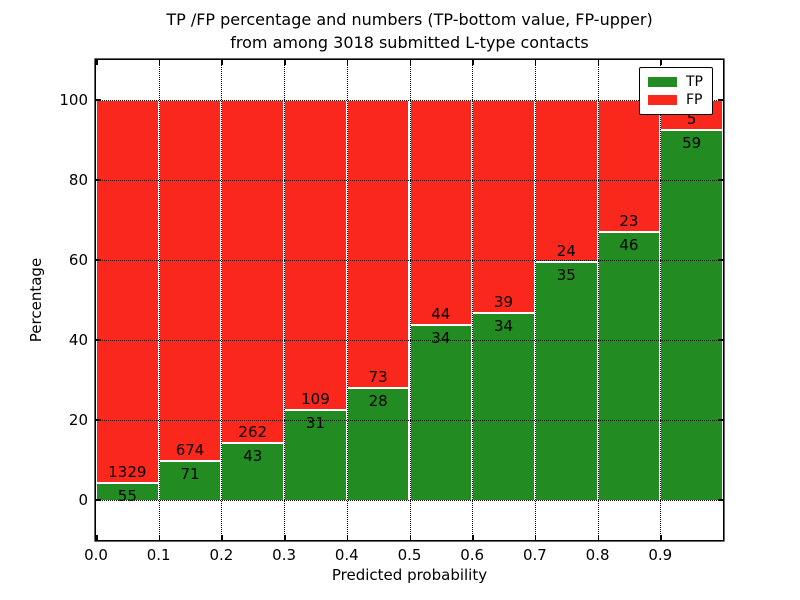  What do you see at coordinates (253, 455) in the screenshot?
I see `bar-tp-count-label: 43` at bounding box center [253, 455].